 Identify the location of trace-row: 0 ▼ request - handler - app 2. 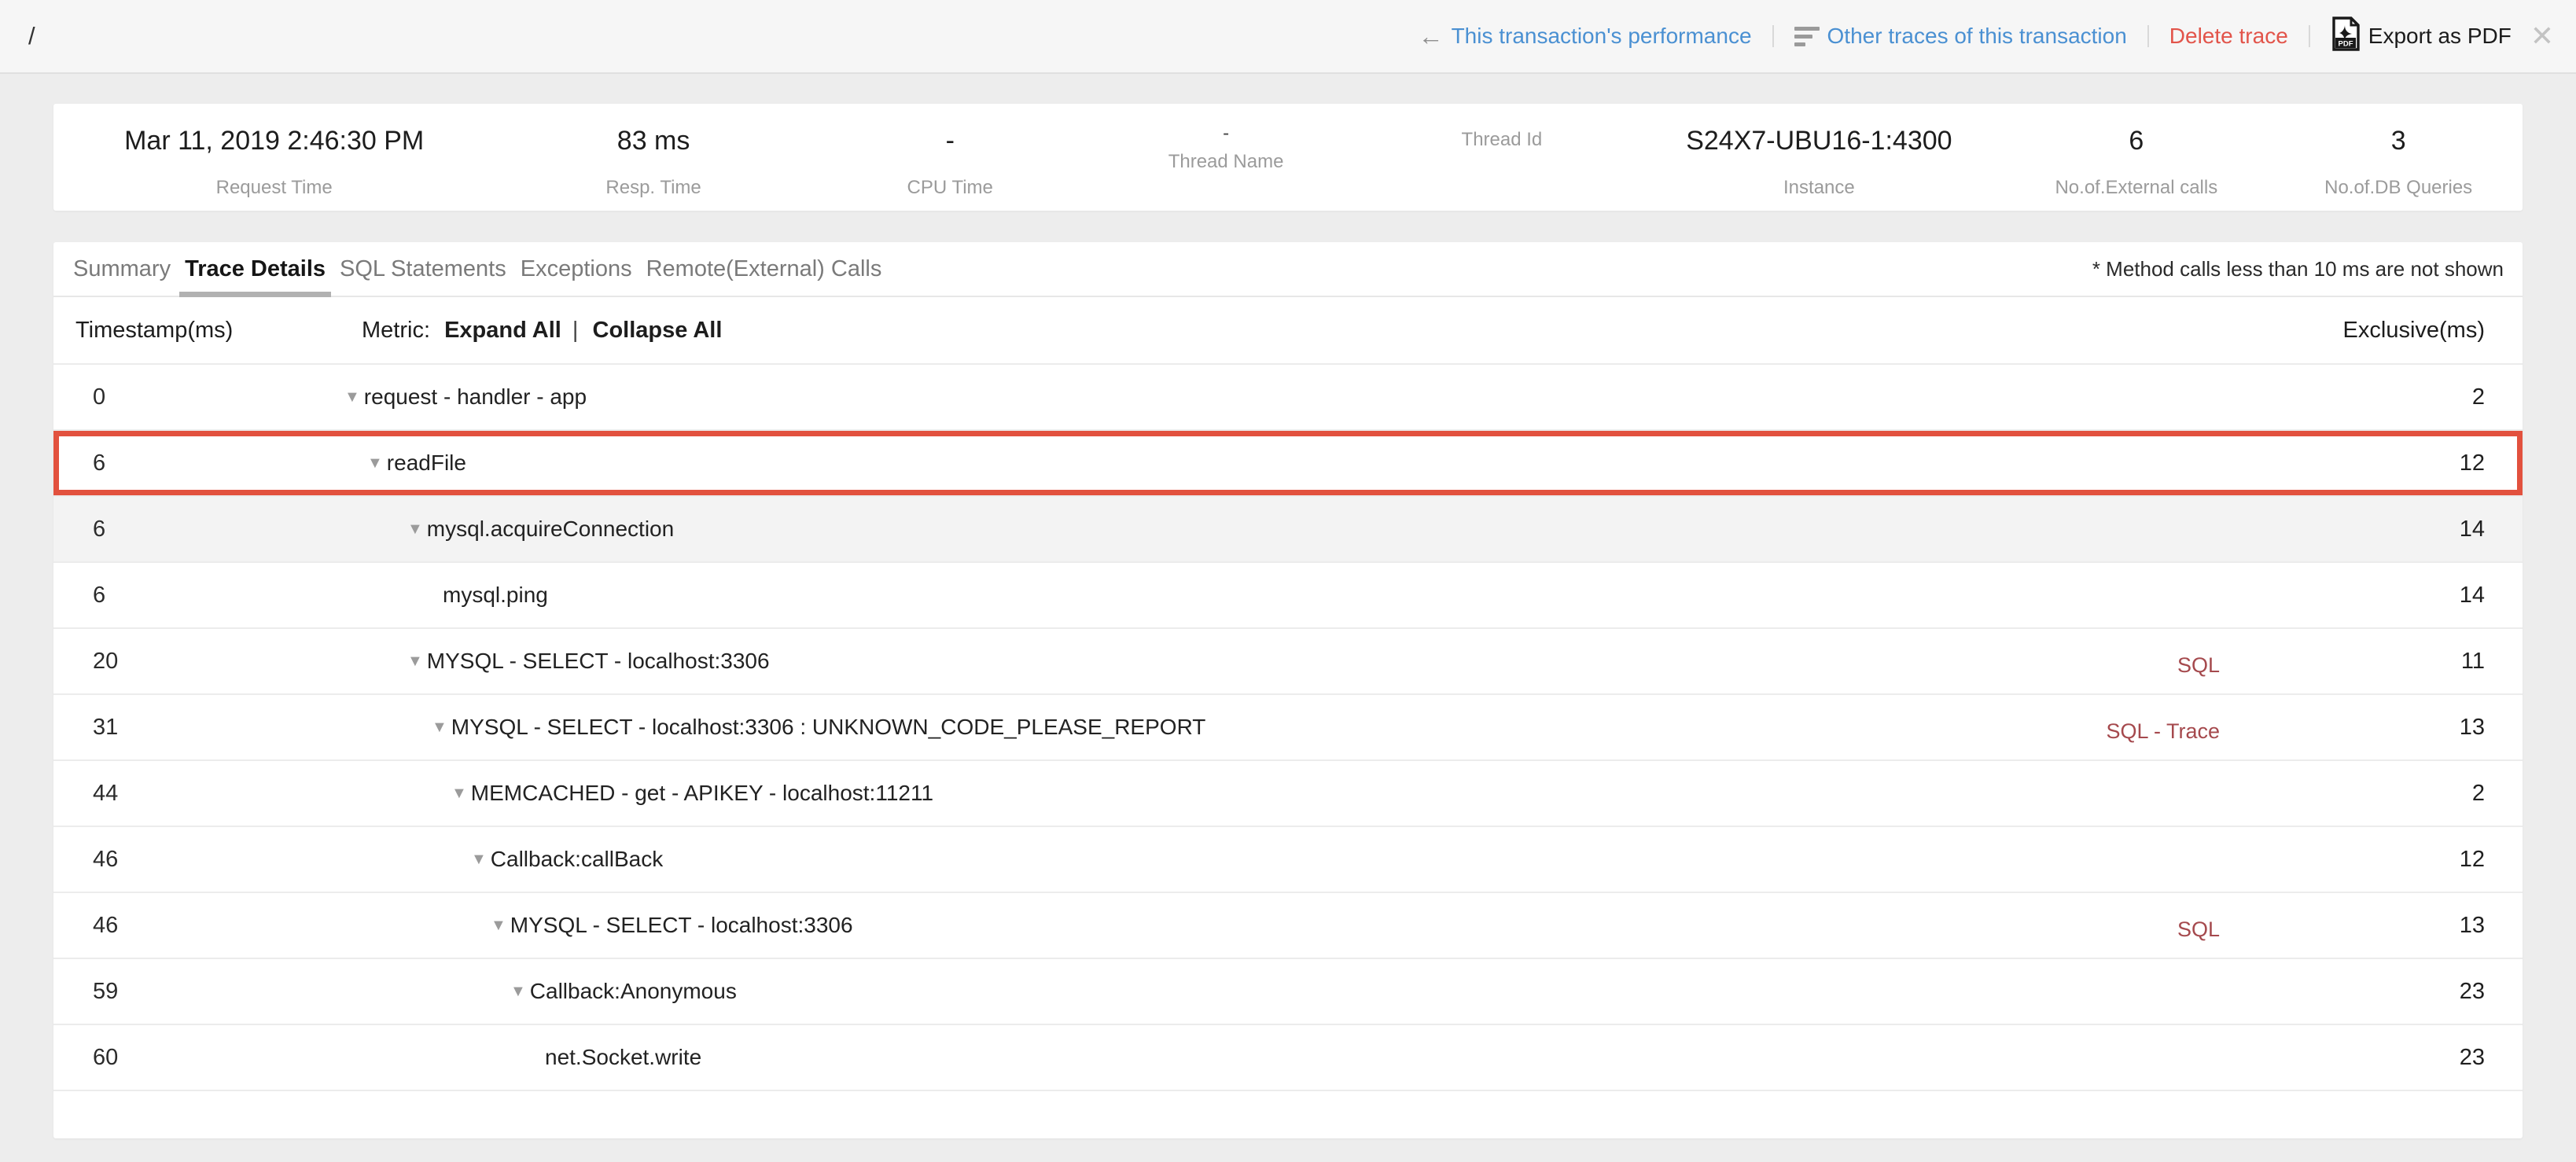
(1288, 398).